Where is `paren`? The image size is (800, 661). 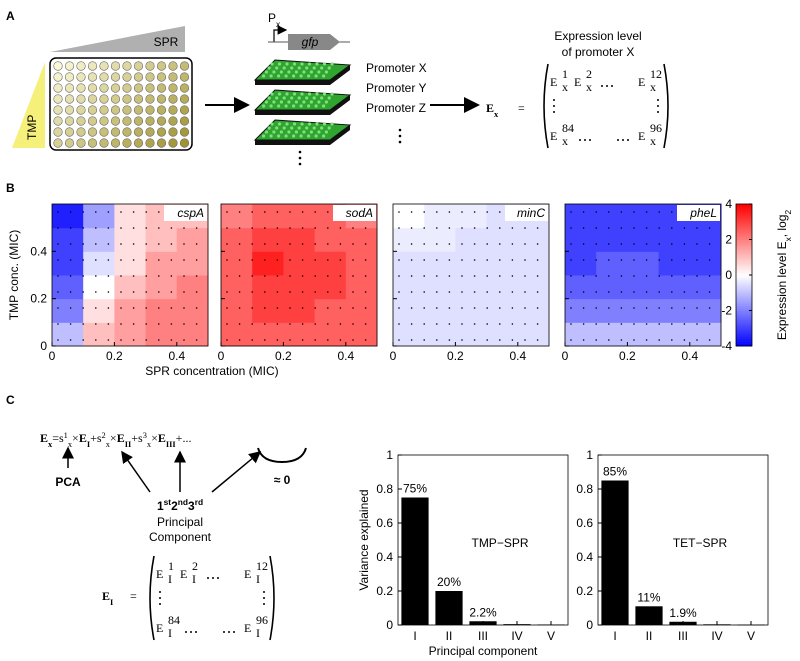
paren is located at coordinates (666, 106).